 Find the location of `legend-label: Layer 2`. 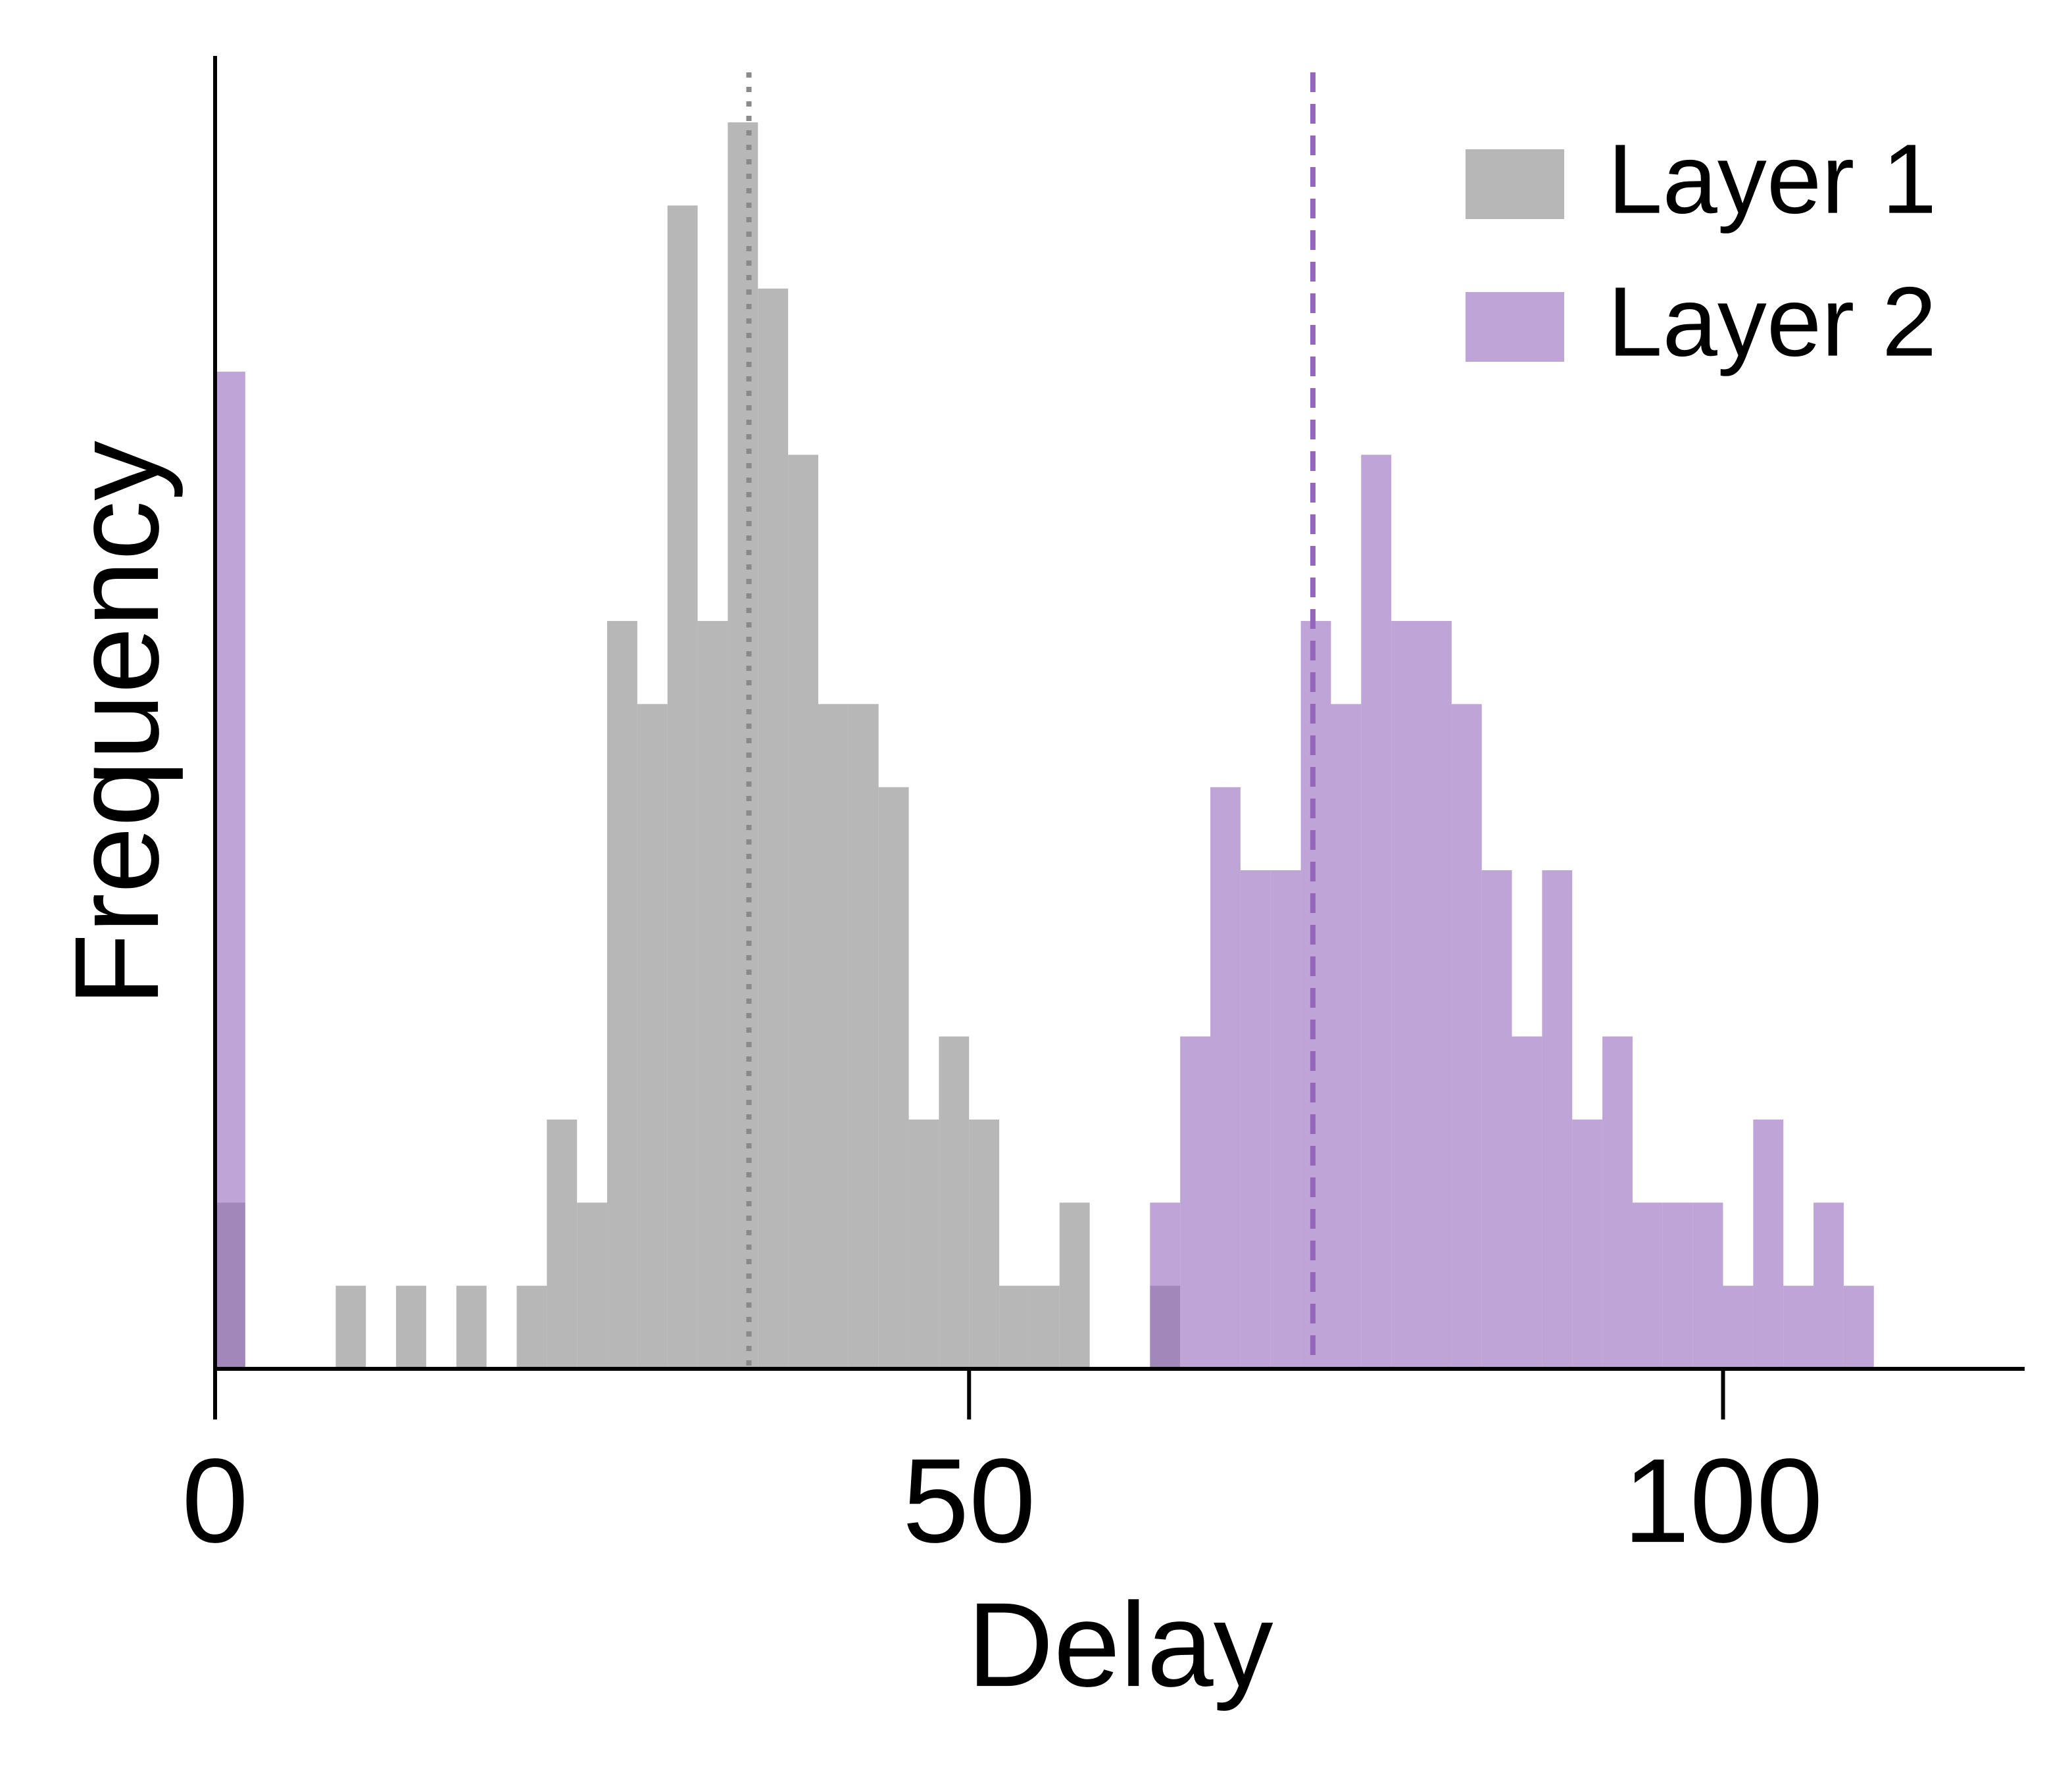

legend-label: Layer 2 is located at coordinates (1772, 321).